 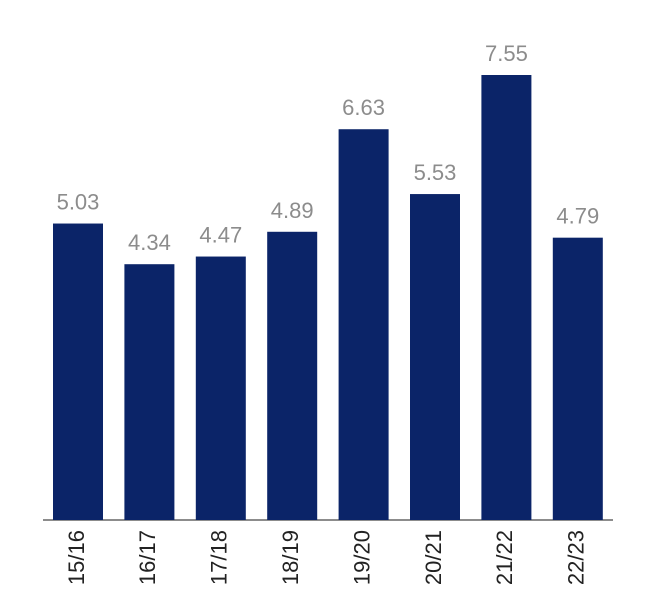 What do you see at coordinates (506, 53) in the screenshot?
I see `value-label: 7.55` at bounding box center [506, 53].